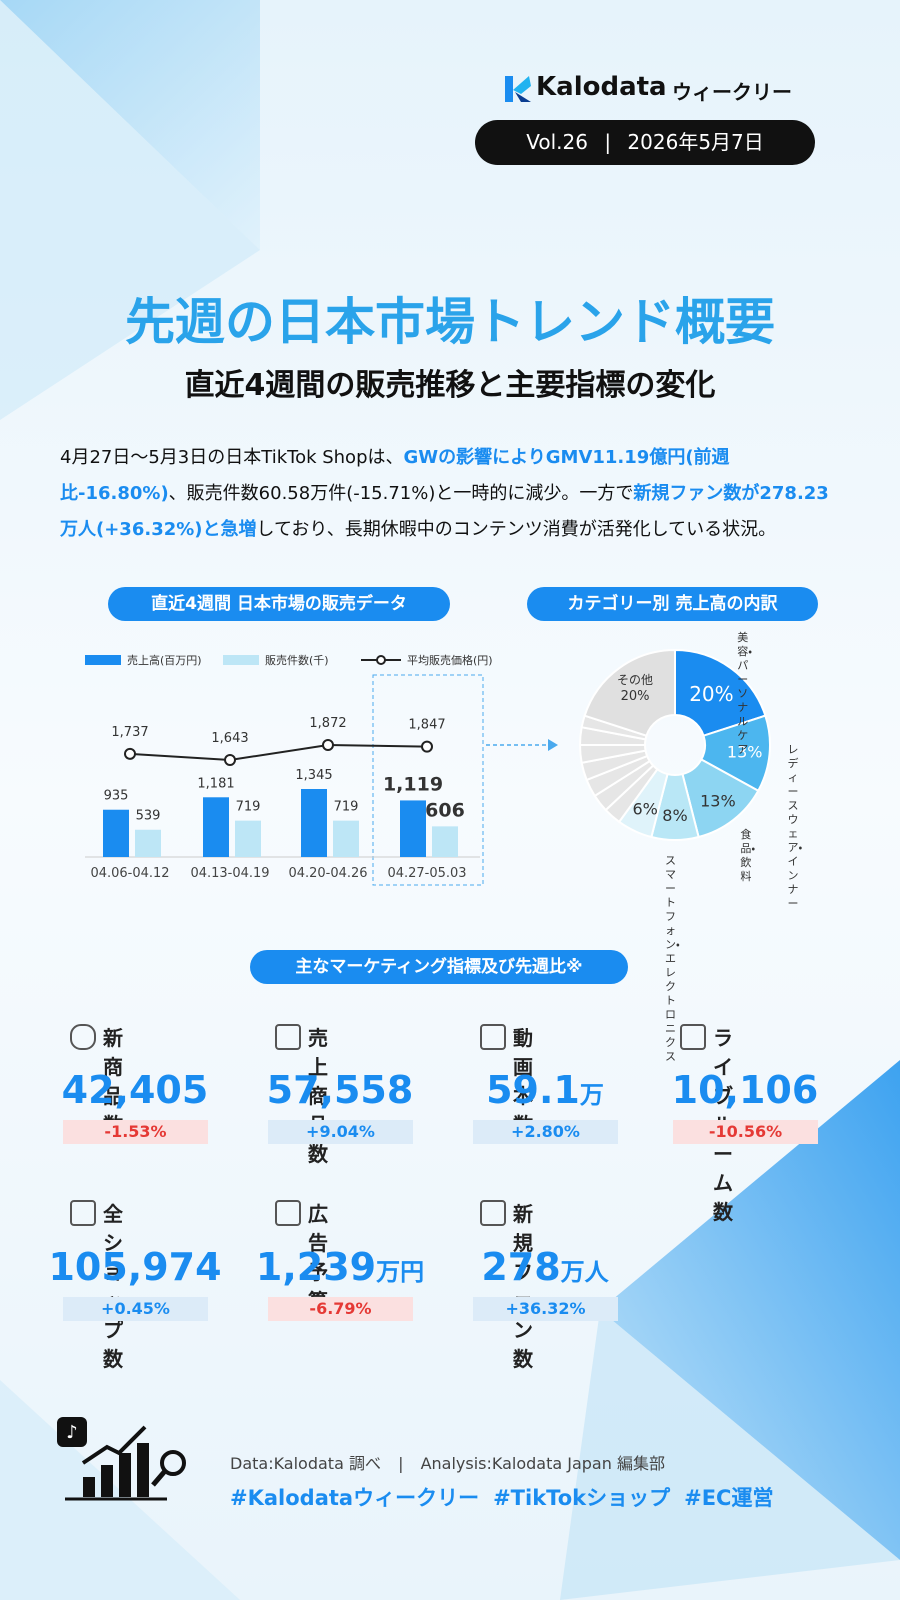  I want to click on metric-number: 278, so click(521, 1267).